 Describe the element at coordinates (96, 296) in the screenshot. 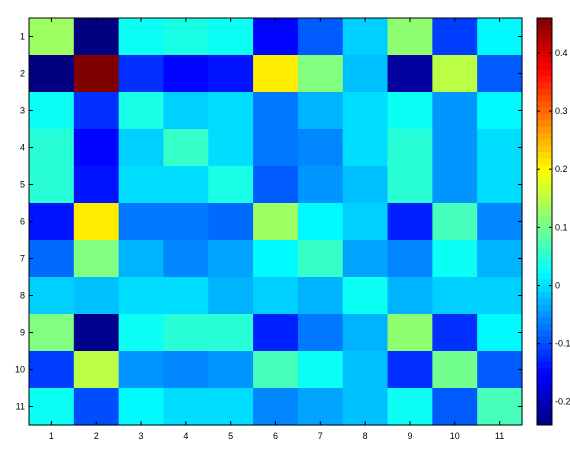

I see `heatmap-cell-r8-c2` at that location.